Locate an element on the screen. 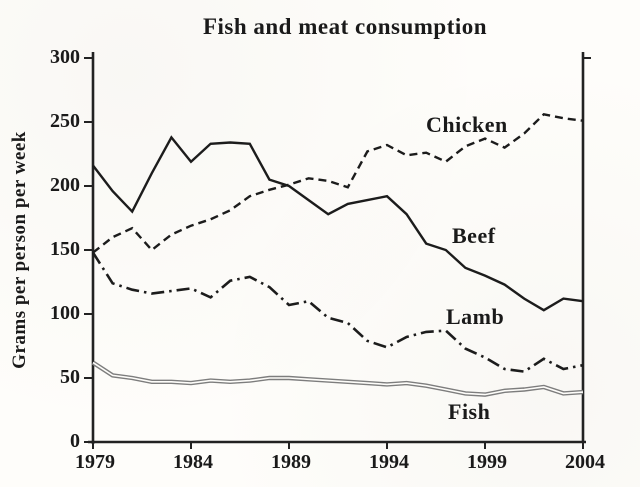  lamb-line-label: Lamb is located at coordinates (475, 316).